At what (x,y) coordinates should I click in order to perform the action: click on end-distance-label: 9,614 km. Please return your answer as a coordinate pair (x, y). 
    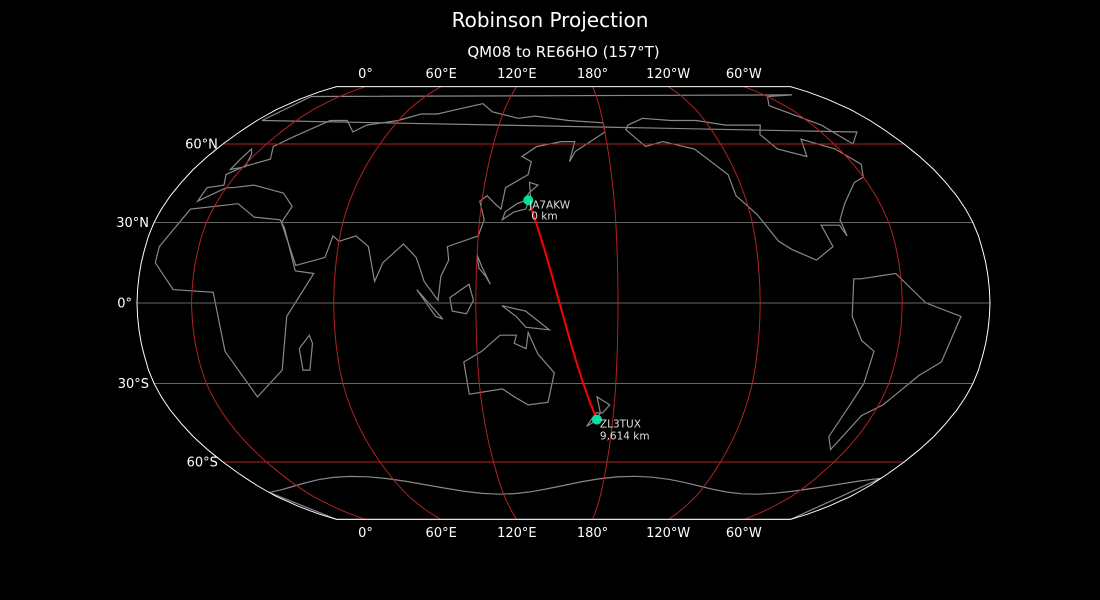
    Looking at the image, I should click on (625, 437).